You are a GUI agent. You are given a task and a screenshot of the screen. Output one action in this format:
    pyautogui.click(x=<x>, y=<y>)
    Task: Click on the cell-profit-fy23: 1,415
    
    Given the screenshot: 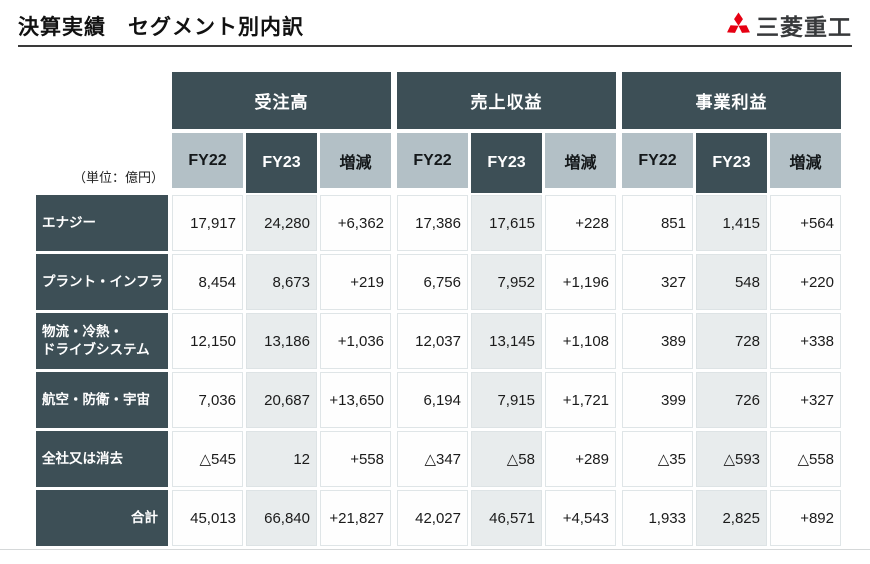 What is the action you would take?
    pyautogui.click(x=731, y=223)
    